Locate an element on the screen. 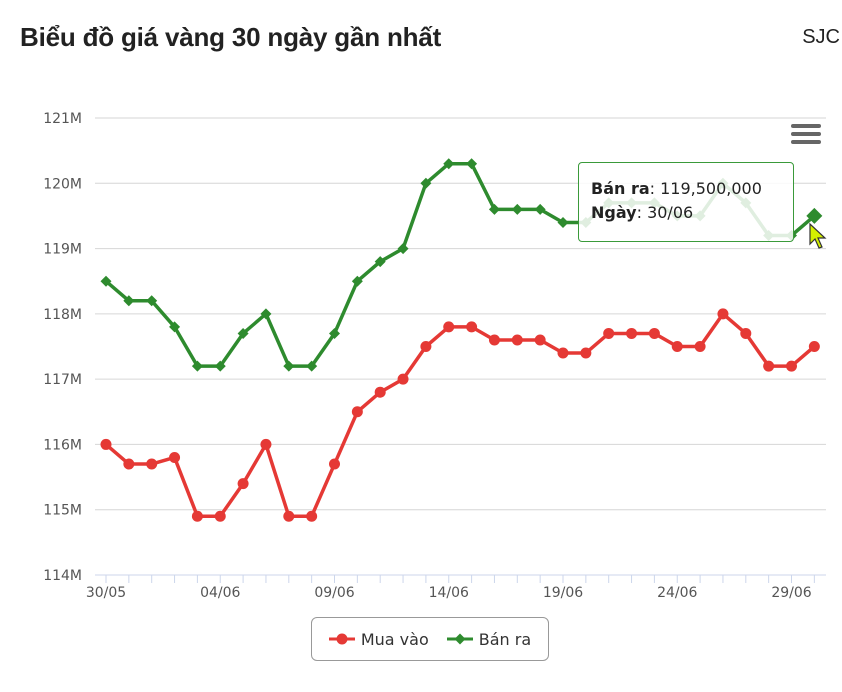 The image size is (842, 692). x-tick-label: 24/06 is located at coordinates (677, 593).